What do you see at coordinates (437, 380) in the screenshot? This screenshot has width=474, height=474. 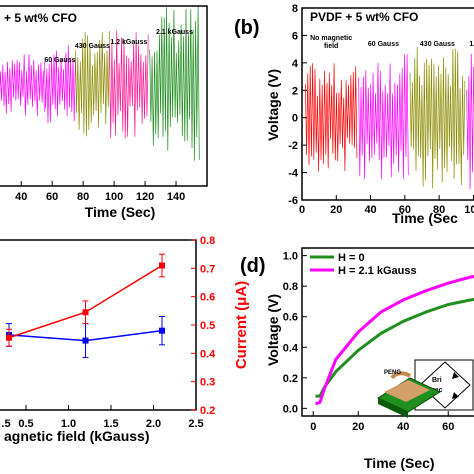 I see `inset-label-bridge: Bri` at bounding box center [437, 380].